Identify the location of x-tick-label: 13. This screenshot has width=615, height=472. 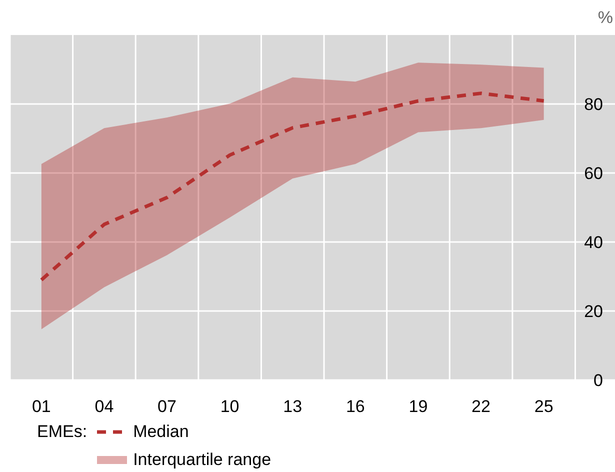
(292, 406).